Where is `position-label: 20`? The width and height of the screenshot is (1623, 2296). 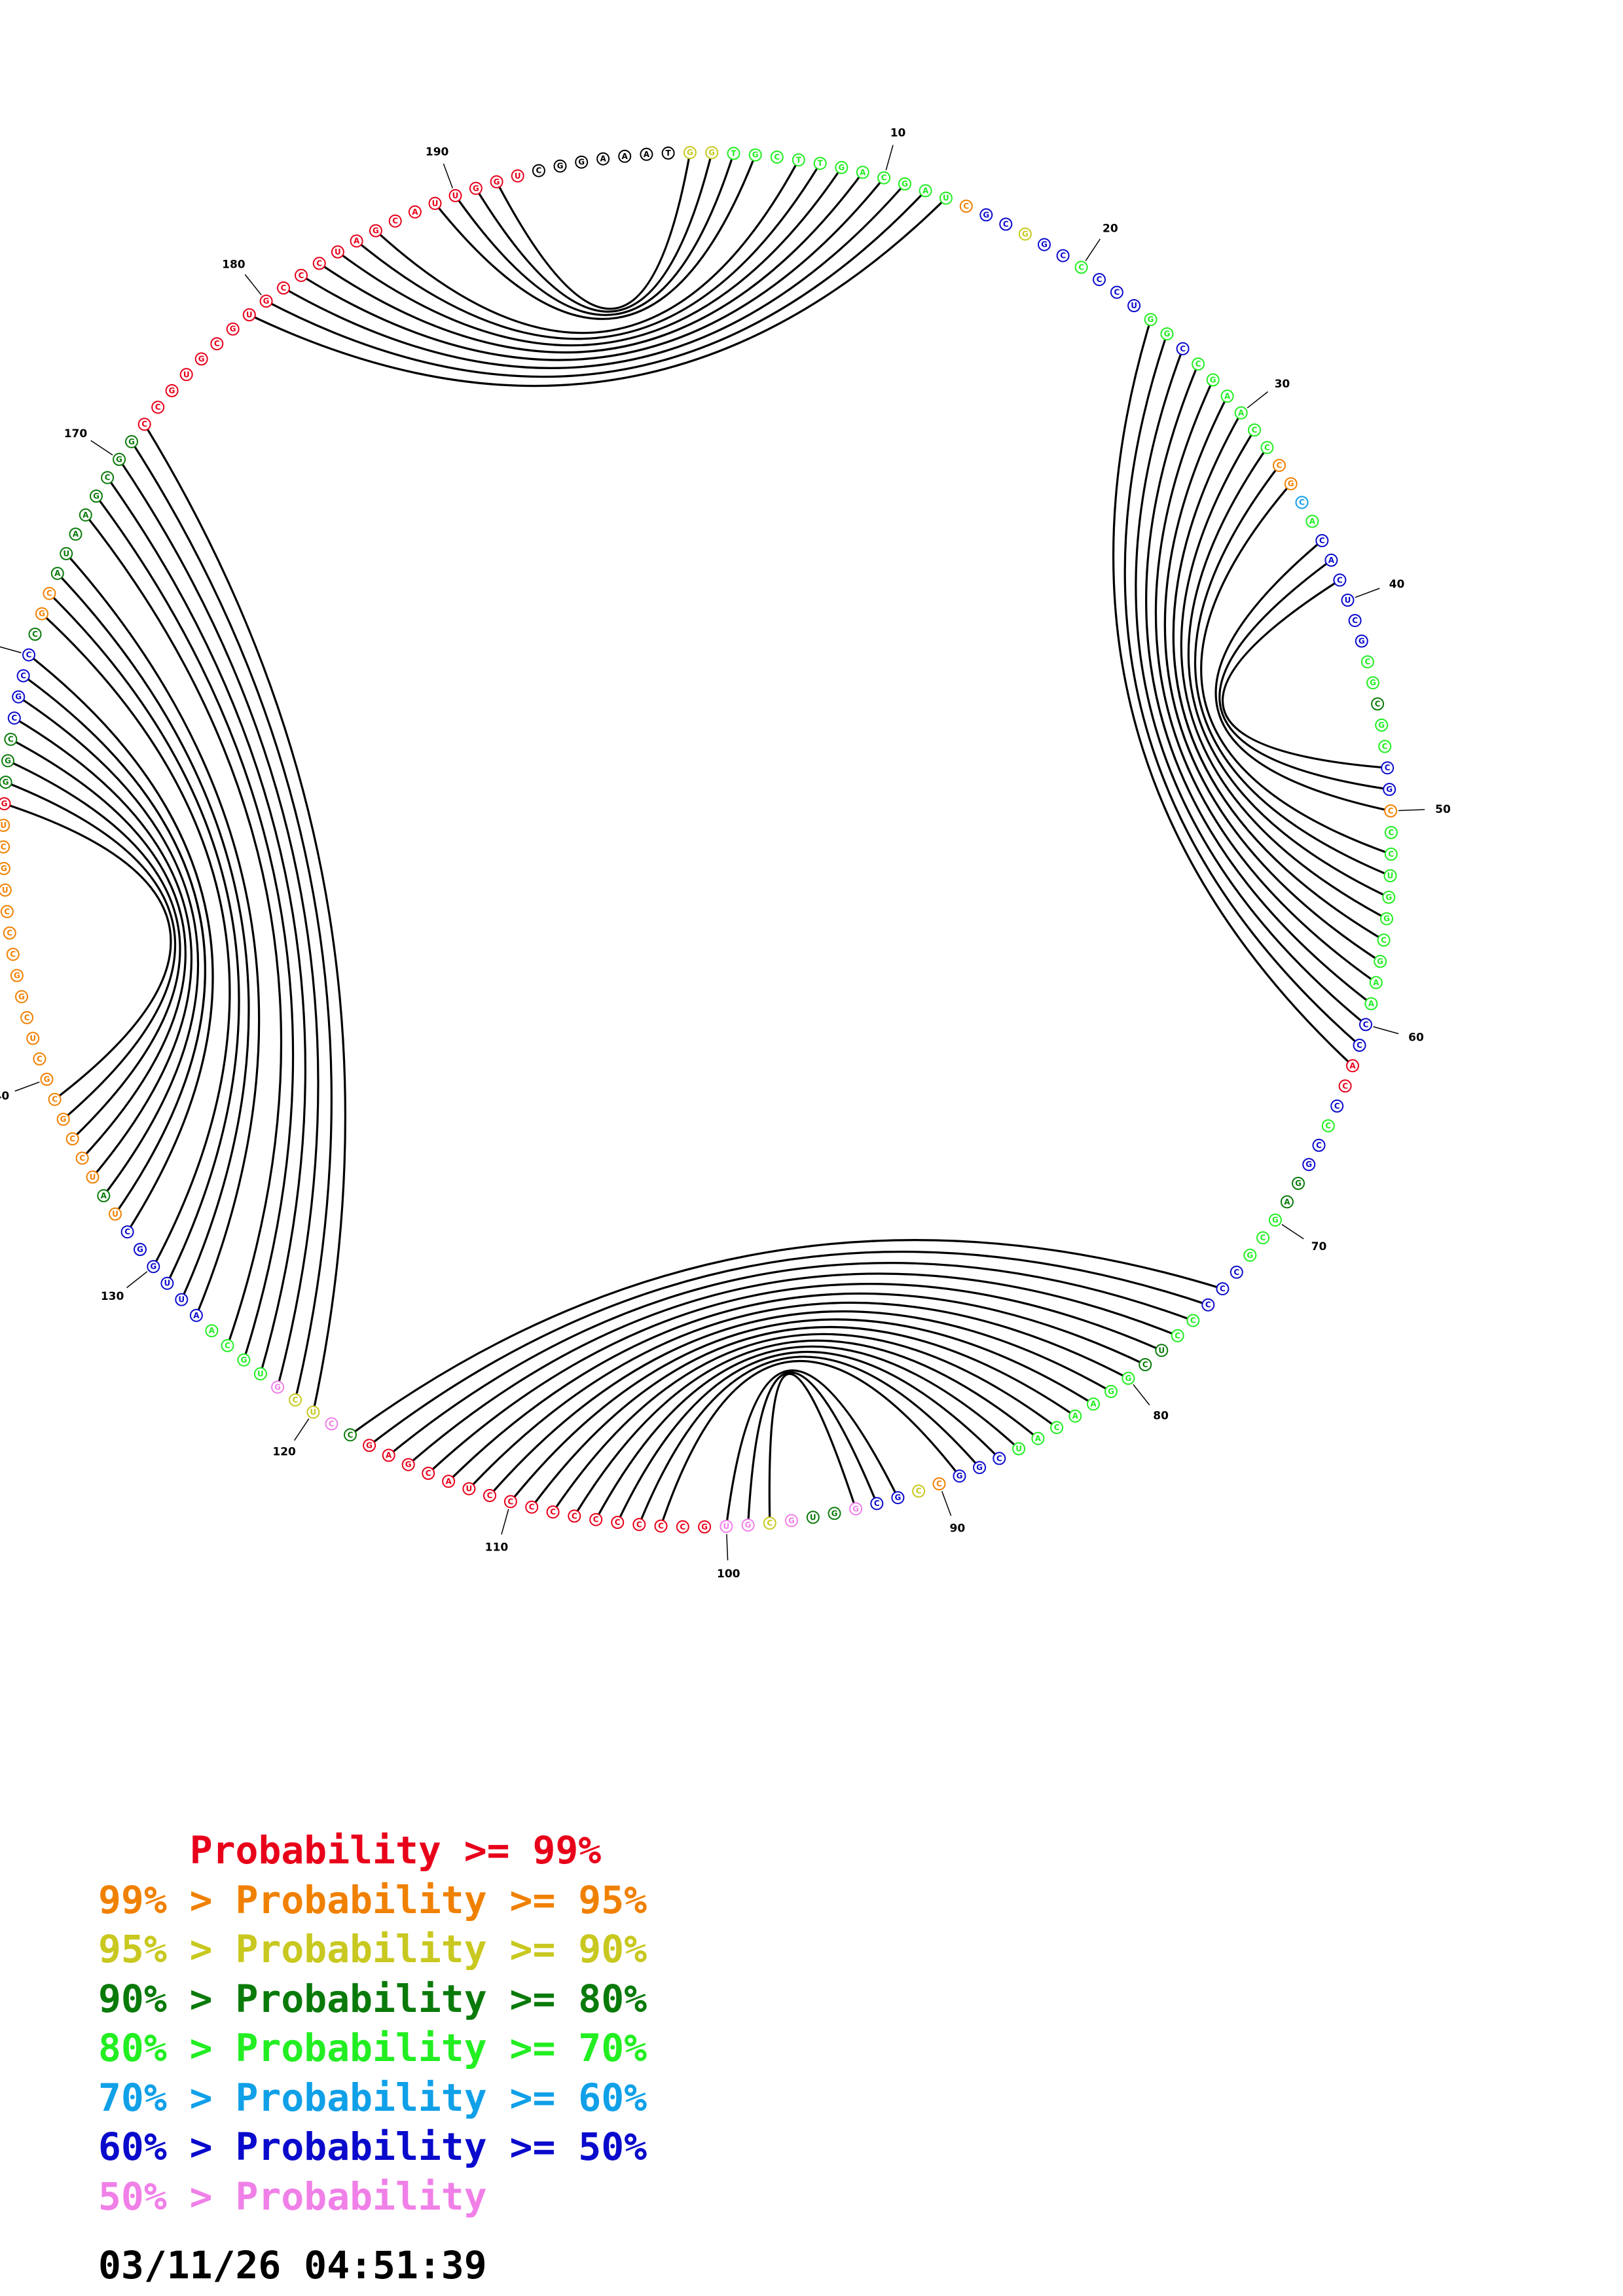
position-label: 20 is located at coordinates (1110, 228).